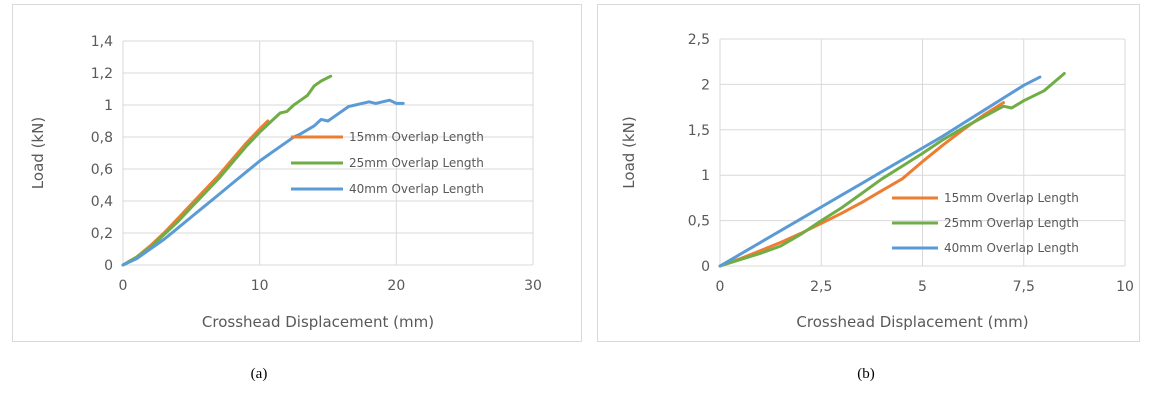  Describe the element at coordinates (102, 74) in the screenshot. I see `y-tick-label: 1,2` at that location.